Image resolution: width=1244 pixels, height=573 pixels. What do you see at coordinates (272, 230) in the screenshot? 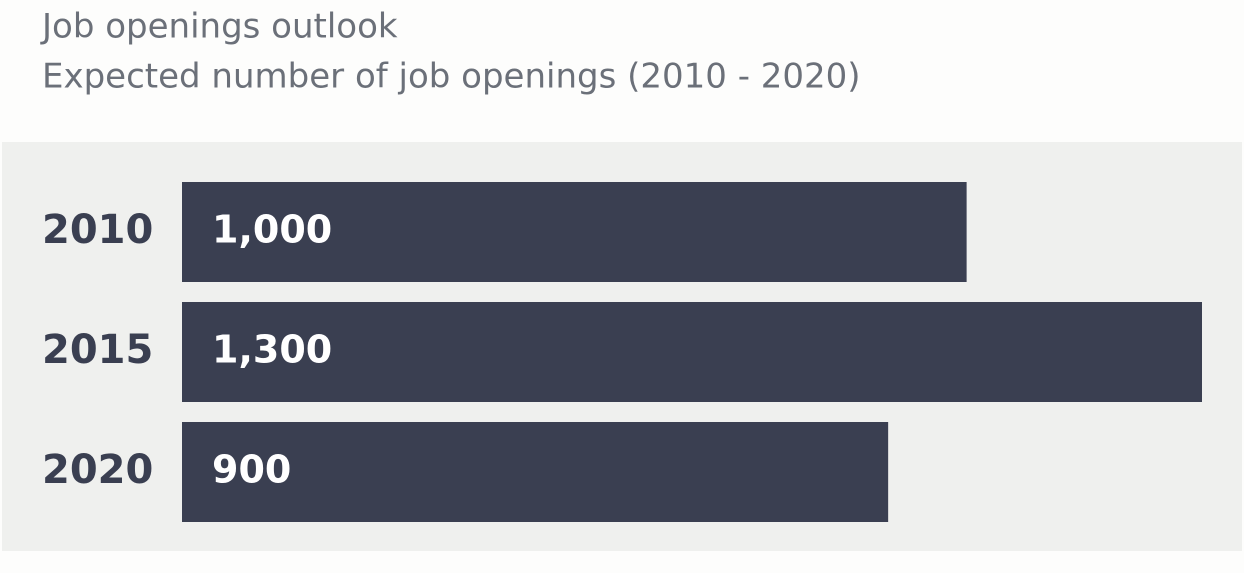
I see `value-label: 1,000` at bounding box center [272, 230].